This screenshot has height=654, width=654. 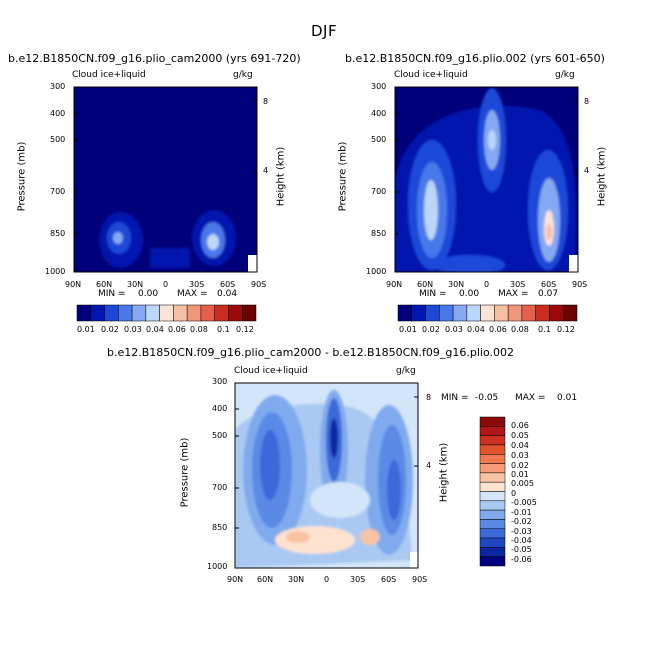 I want to click on figure-title: DJF, so click(x=324, y=31).